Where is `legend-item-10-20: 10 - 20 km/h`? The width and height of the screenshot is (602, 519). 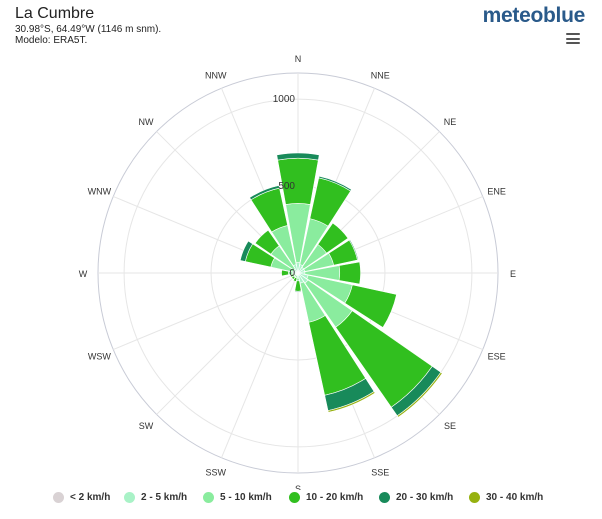
legend-item-10-20: 10 - 20 km/h is located at coordinates (326, 497).